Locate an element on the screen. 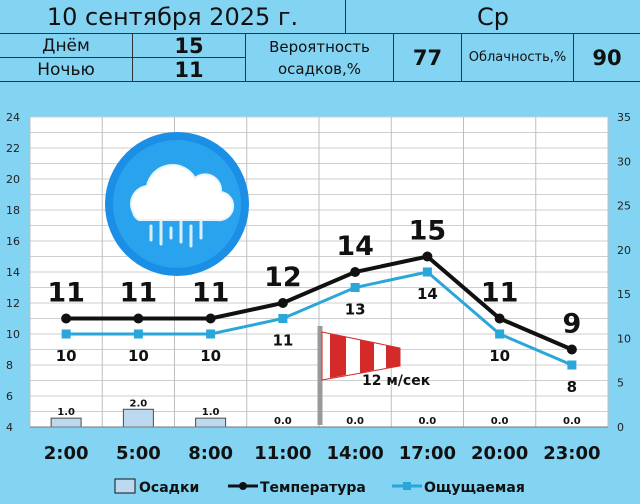  feels-like-value-label: 8 is located at coordinates (572, 387).